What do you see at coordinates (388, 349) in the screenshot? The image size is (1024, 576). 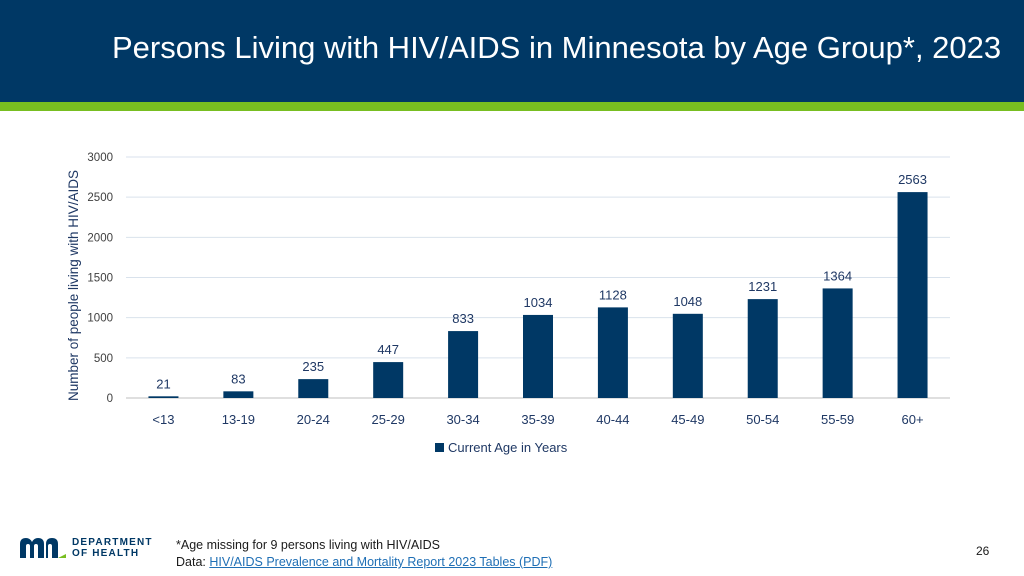 I see `data-label: 447` at bounding box center [388, 349].